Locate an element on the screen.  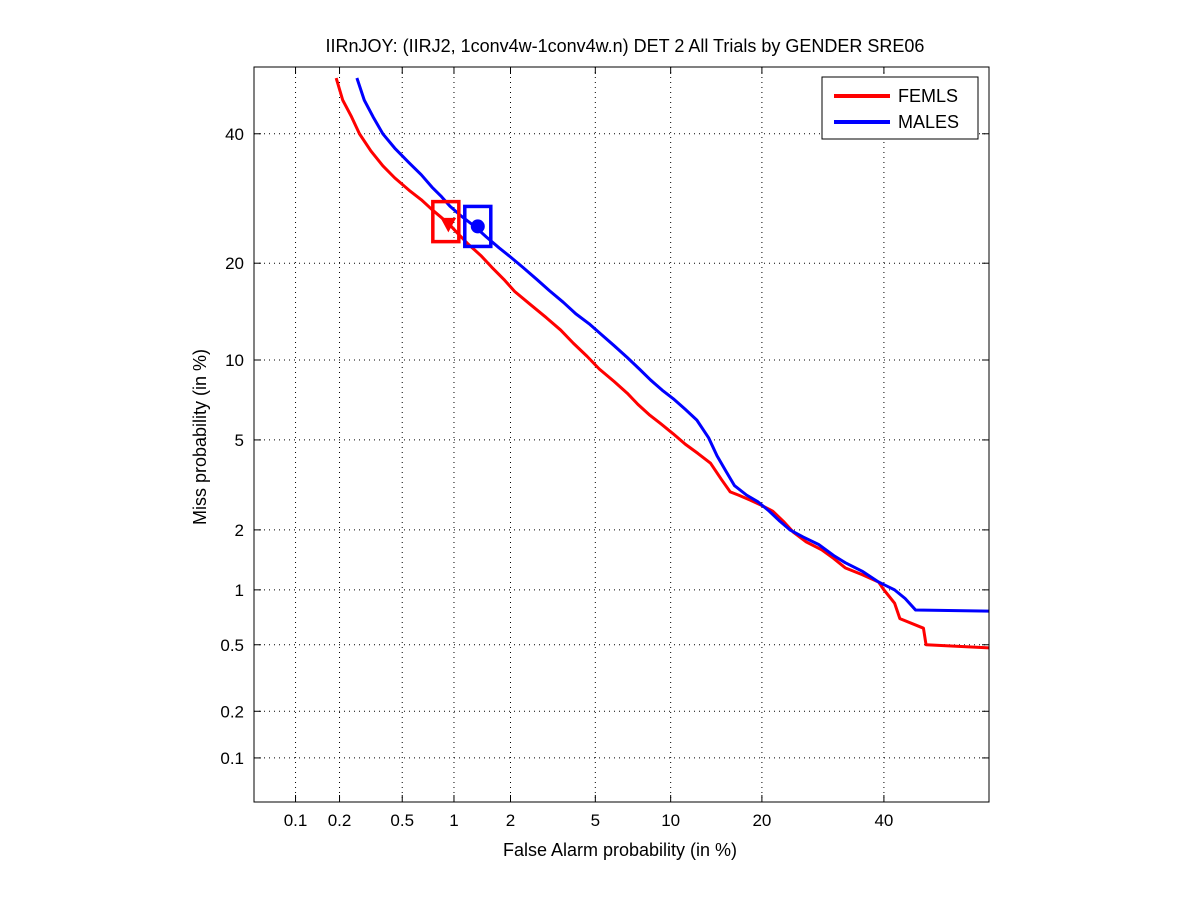
legend-label-femls: FEMLS is located at coordinates (928, 96).